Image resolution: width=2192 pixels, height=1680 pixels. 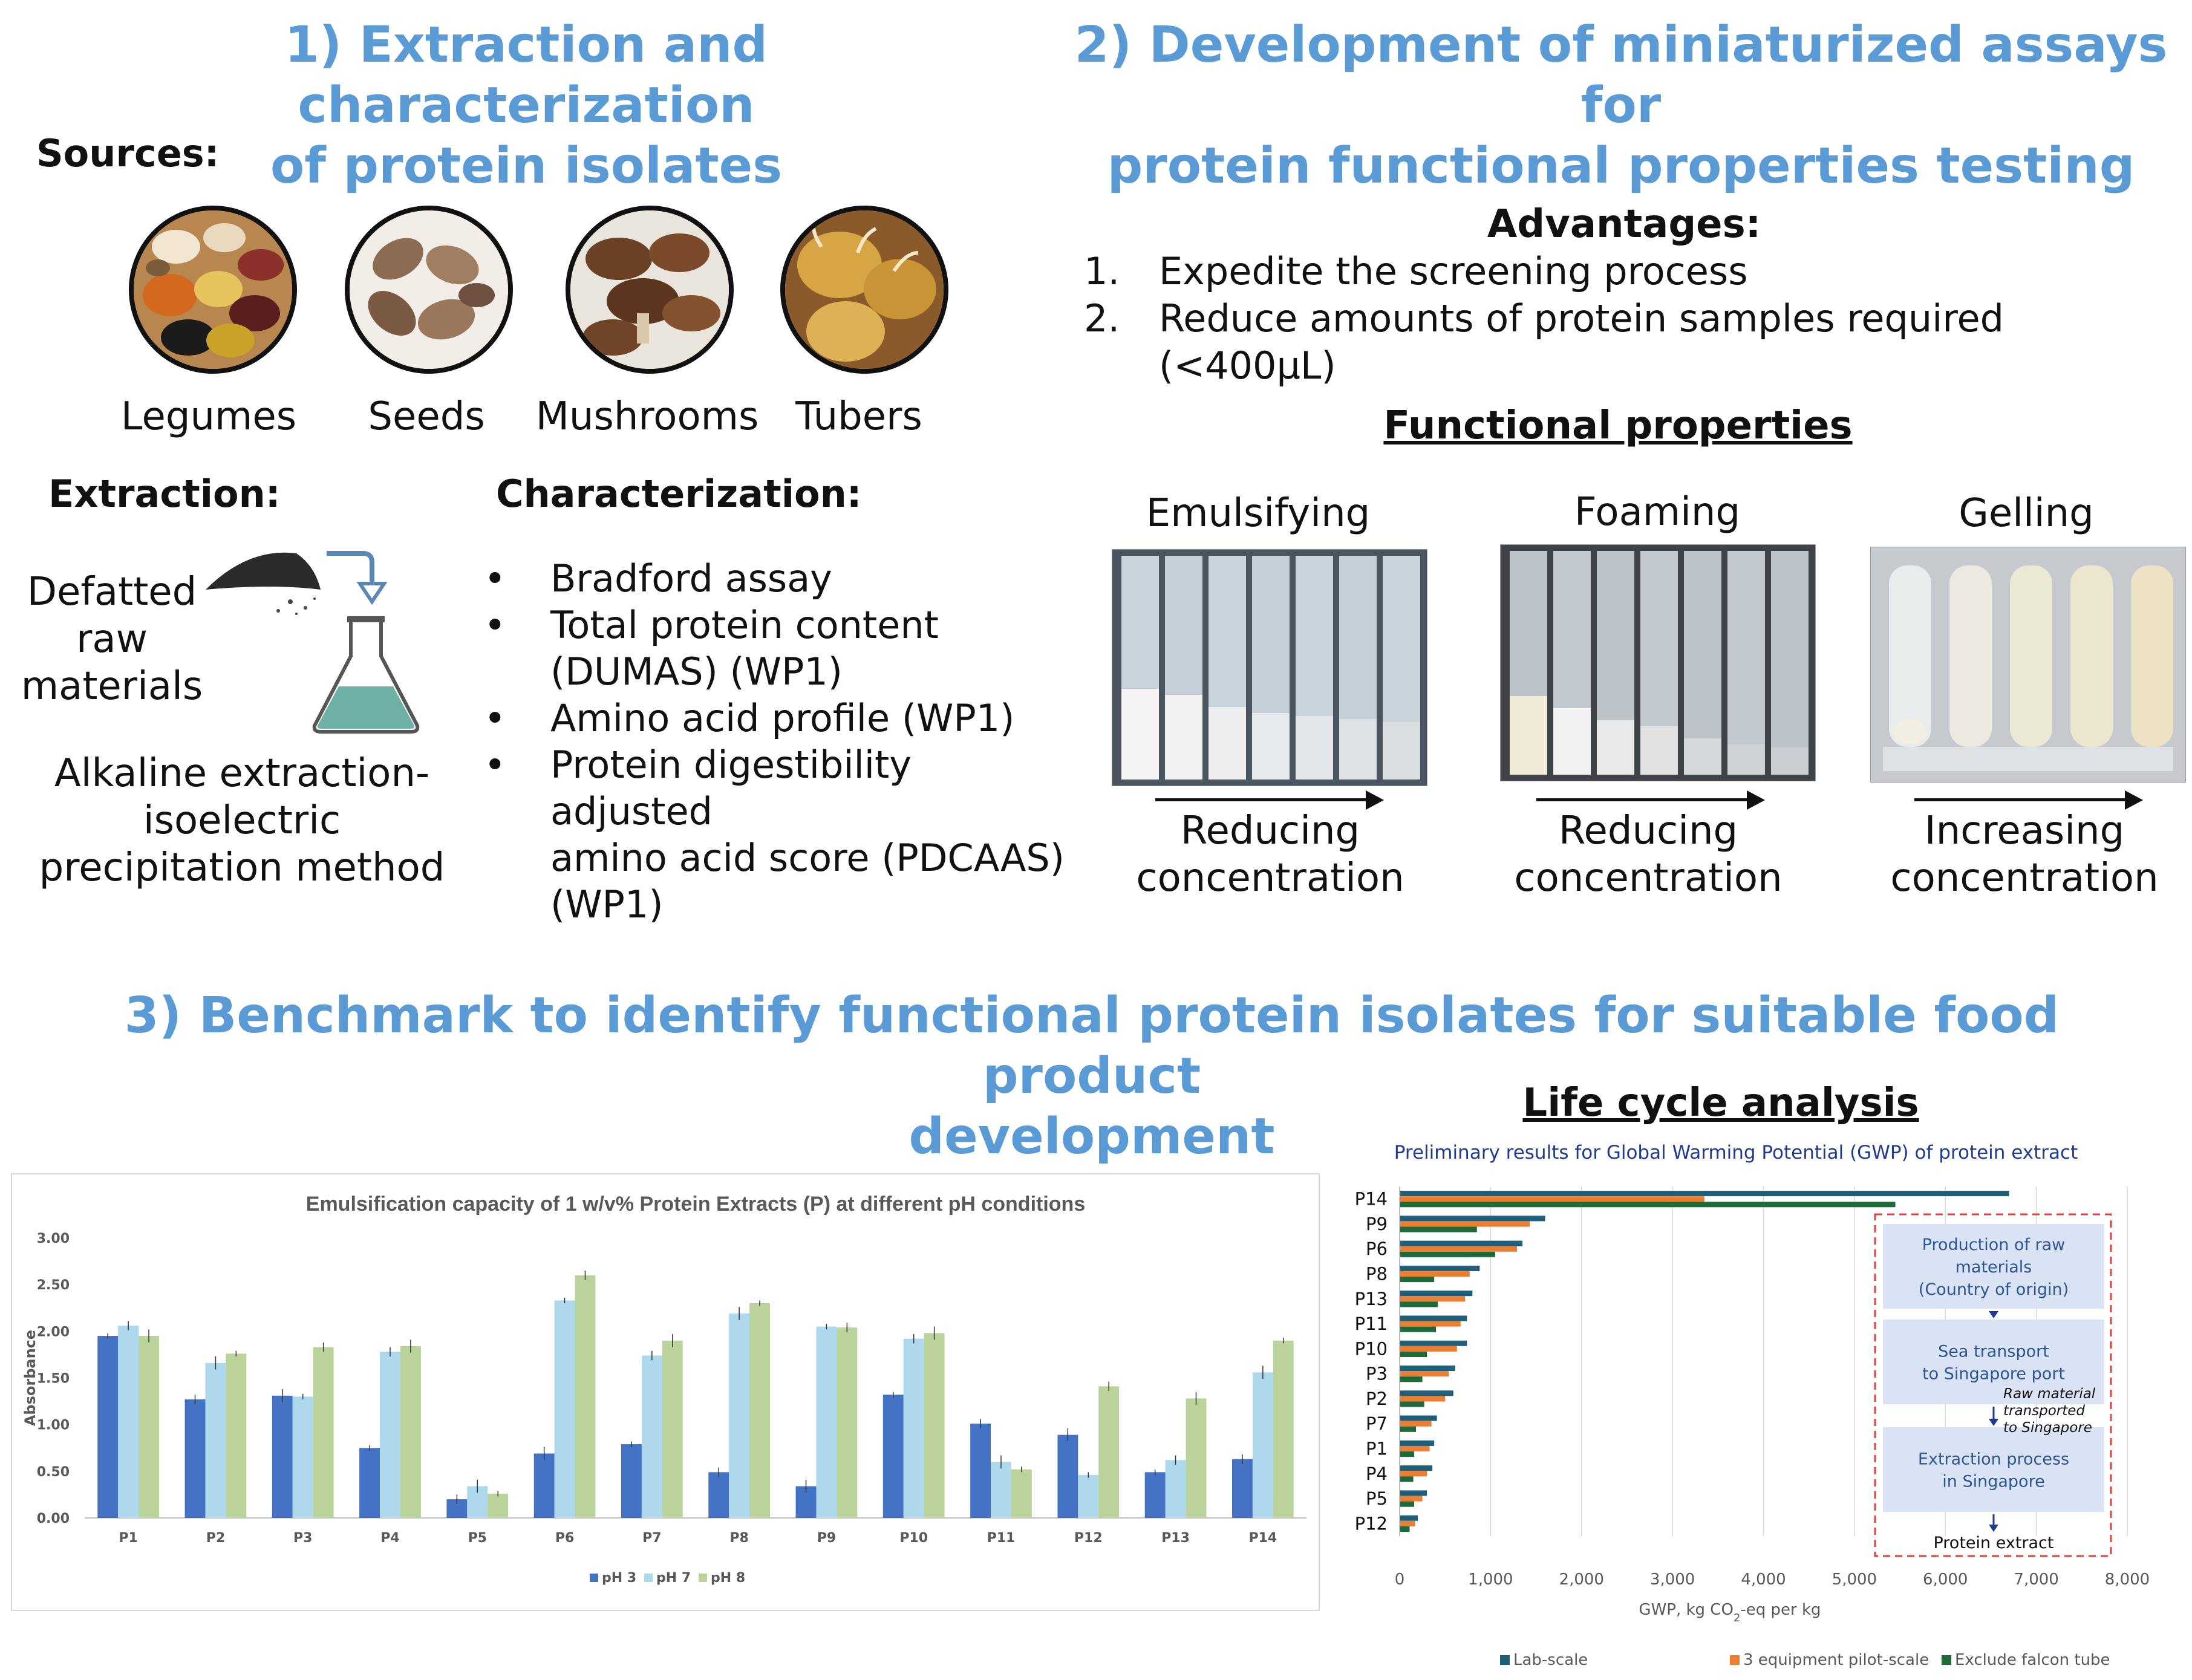 I want to click on x-tick-label: 4,000, so click(x=1763, y=1580).